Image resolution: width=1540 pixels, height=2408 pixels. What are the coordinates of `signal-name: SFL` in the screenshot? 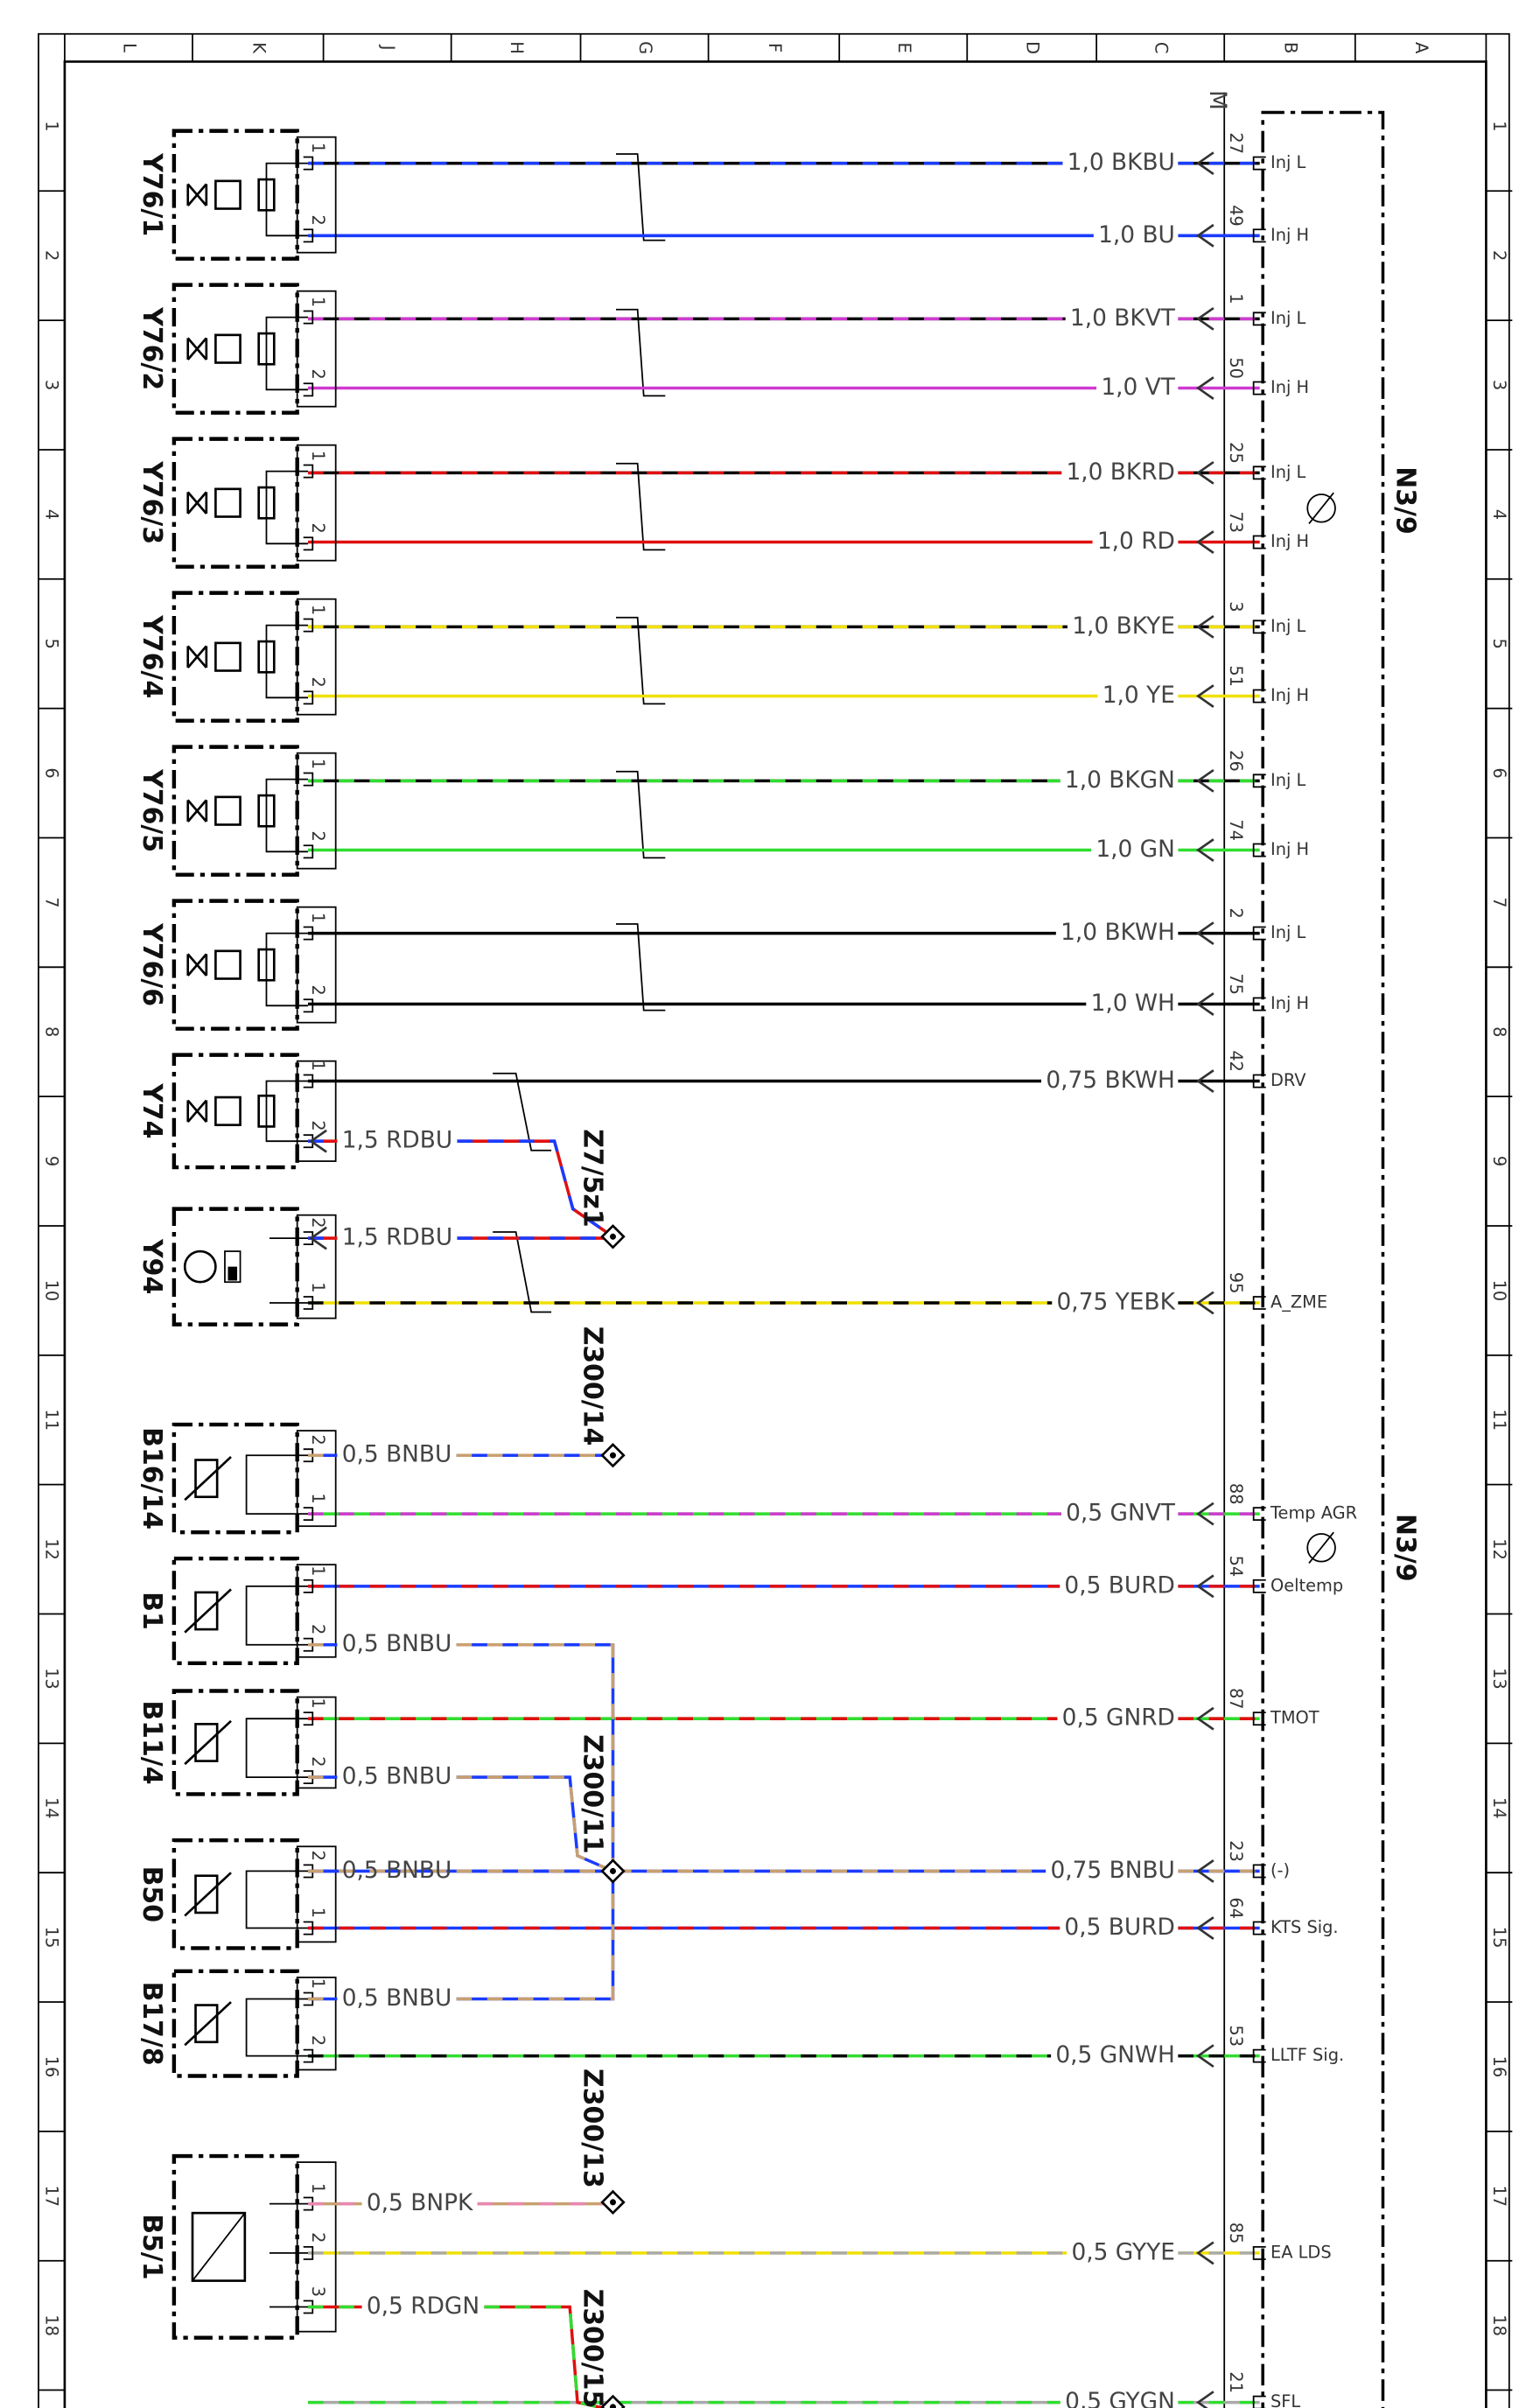 It's located at (1285, 2399).